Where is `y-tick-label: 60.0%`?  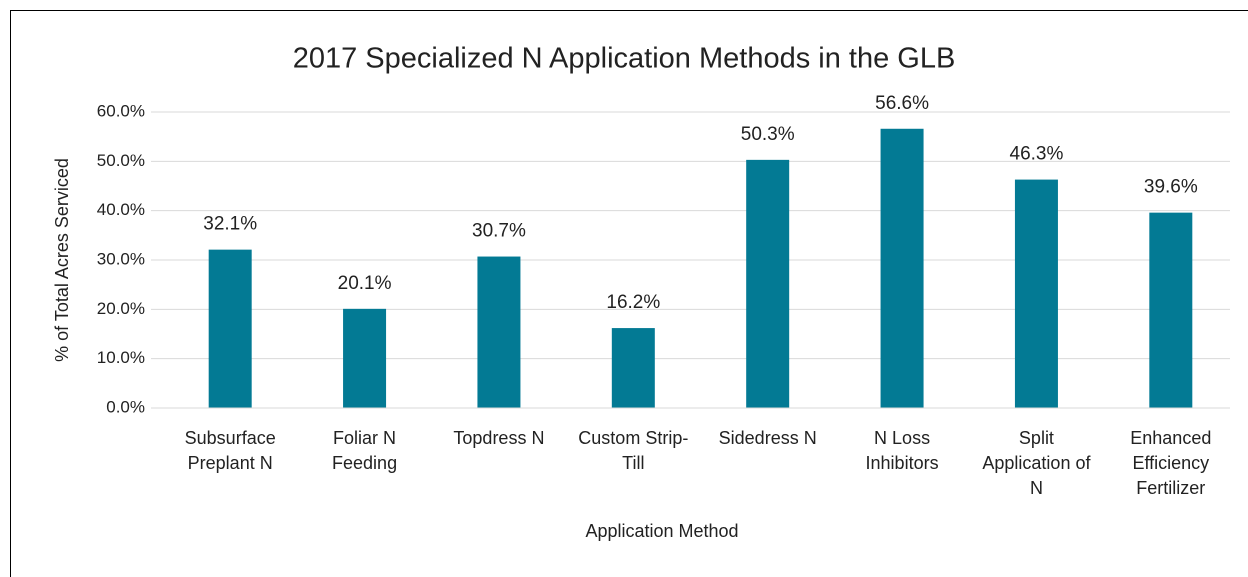 y-tick-label: 60.0% is located at coordinates (121, 110).